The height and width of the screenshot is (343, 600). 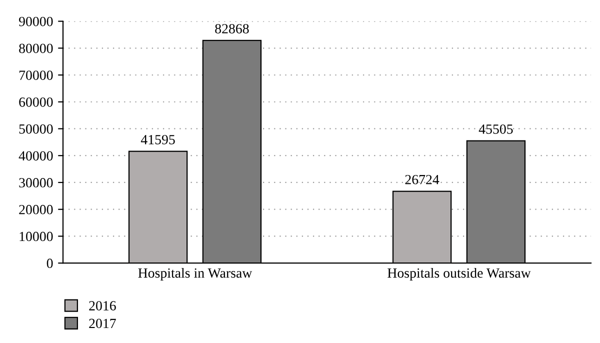 I want to click on y-tick-label: 80000, so click(x=36, y=49).